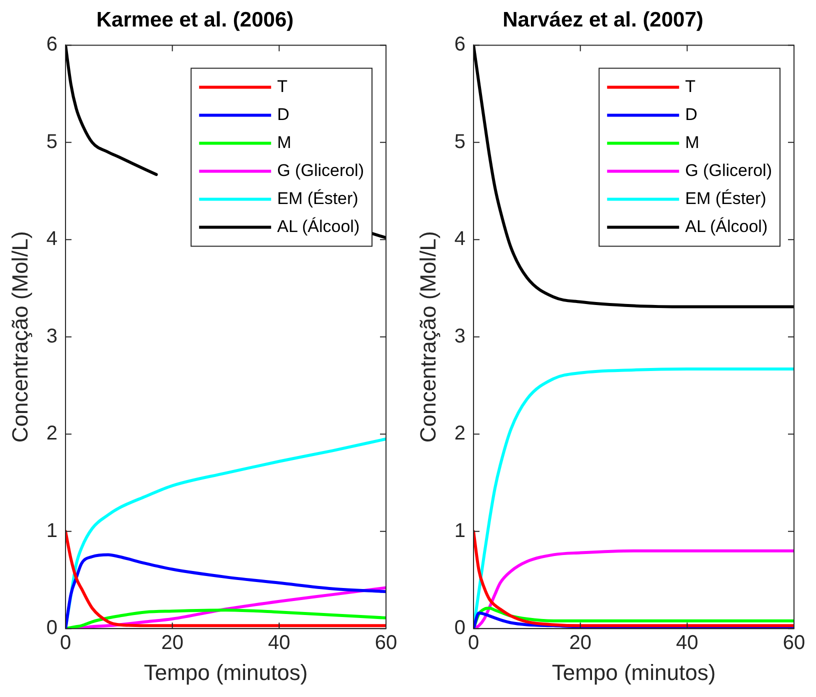  I want to click on chart-title: Narváez et al. (2007), so click(603, 20).